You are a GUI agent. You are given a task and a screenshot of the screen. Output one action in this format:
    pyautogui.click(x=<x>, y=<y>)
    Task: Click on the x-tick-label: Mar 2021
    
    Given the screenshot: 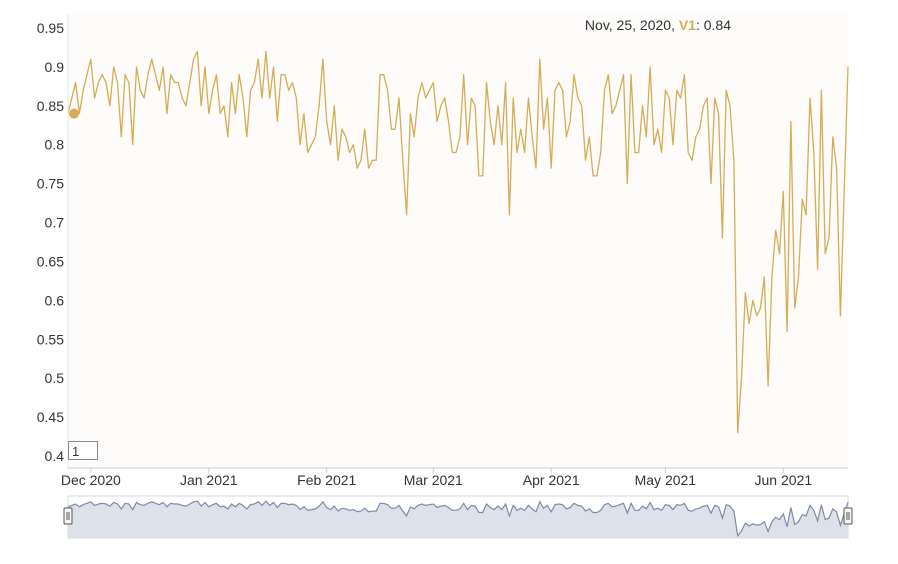 What is the action you would take?
    pyautogui.click(x=433, y=480)
    